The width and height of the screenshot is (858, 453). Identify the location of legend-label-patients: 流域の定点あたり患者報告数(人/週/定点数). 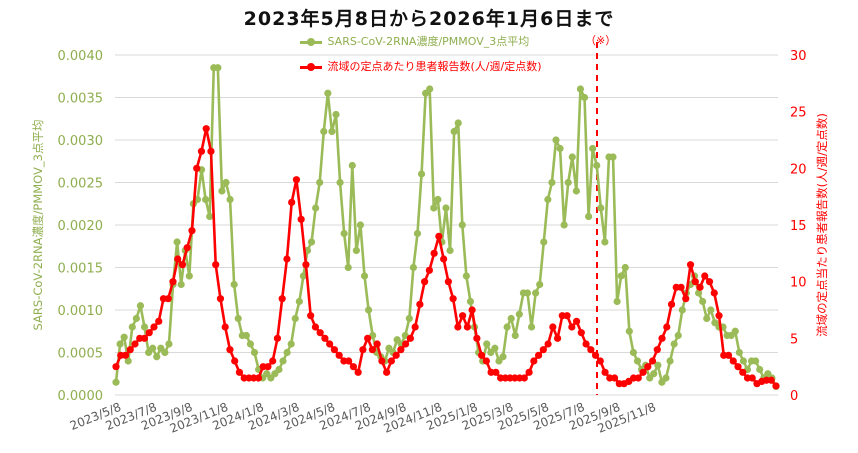
(434, 66).